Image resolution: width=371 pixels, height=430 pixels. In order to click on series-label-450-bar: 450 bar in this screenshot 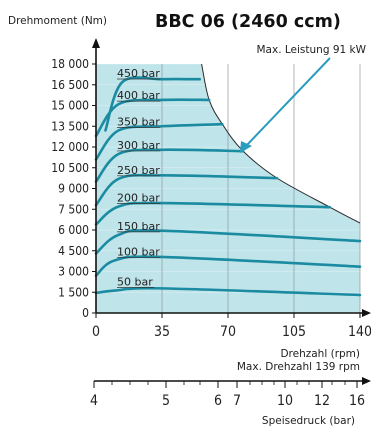, I will do `click(138, 73)`.